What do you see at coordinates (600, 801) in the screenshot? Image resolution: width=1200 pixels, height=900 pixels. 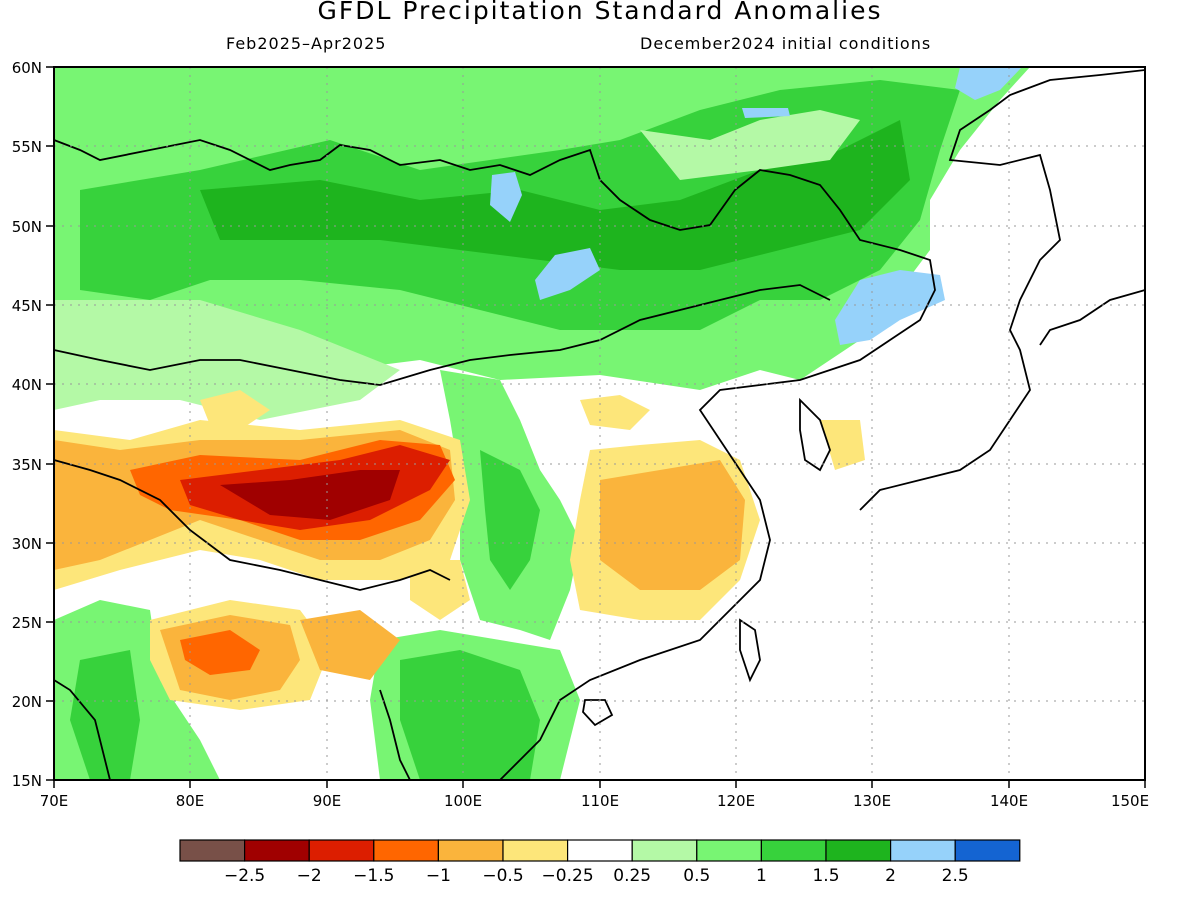 I see `lon-label: 110E` at bounding box center [600, 801].